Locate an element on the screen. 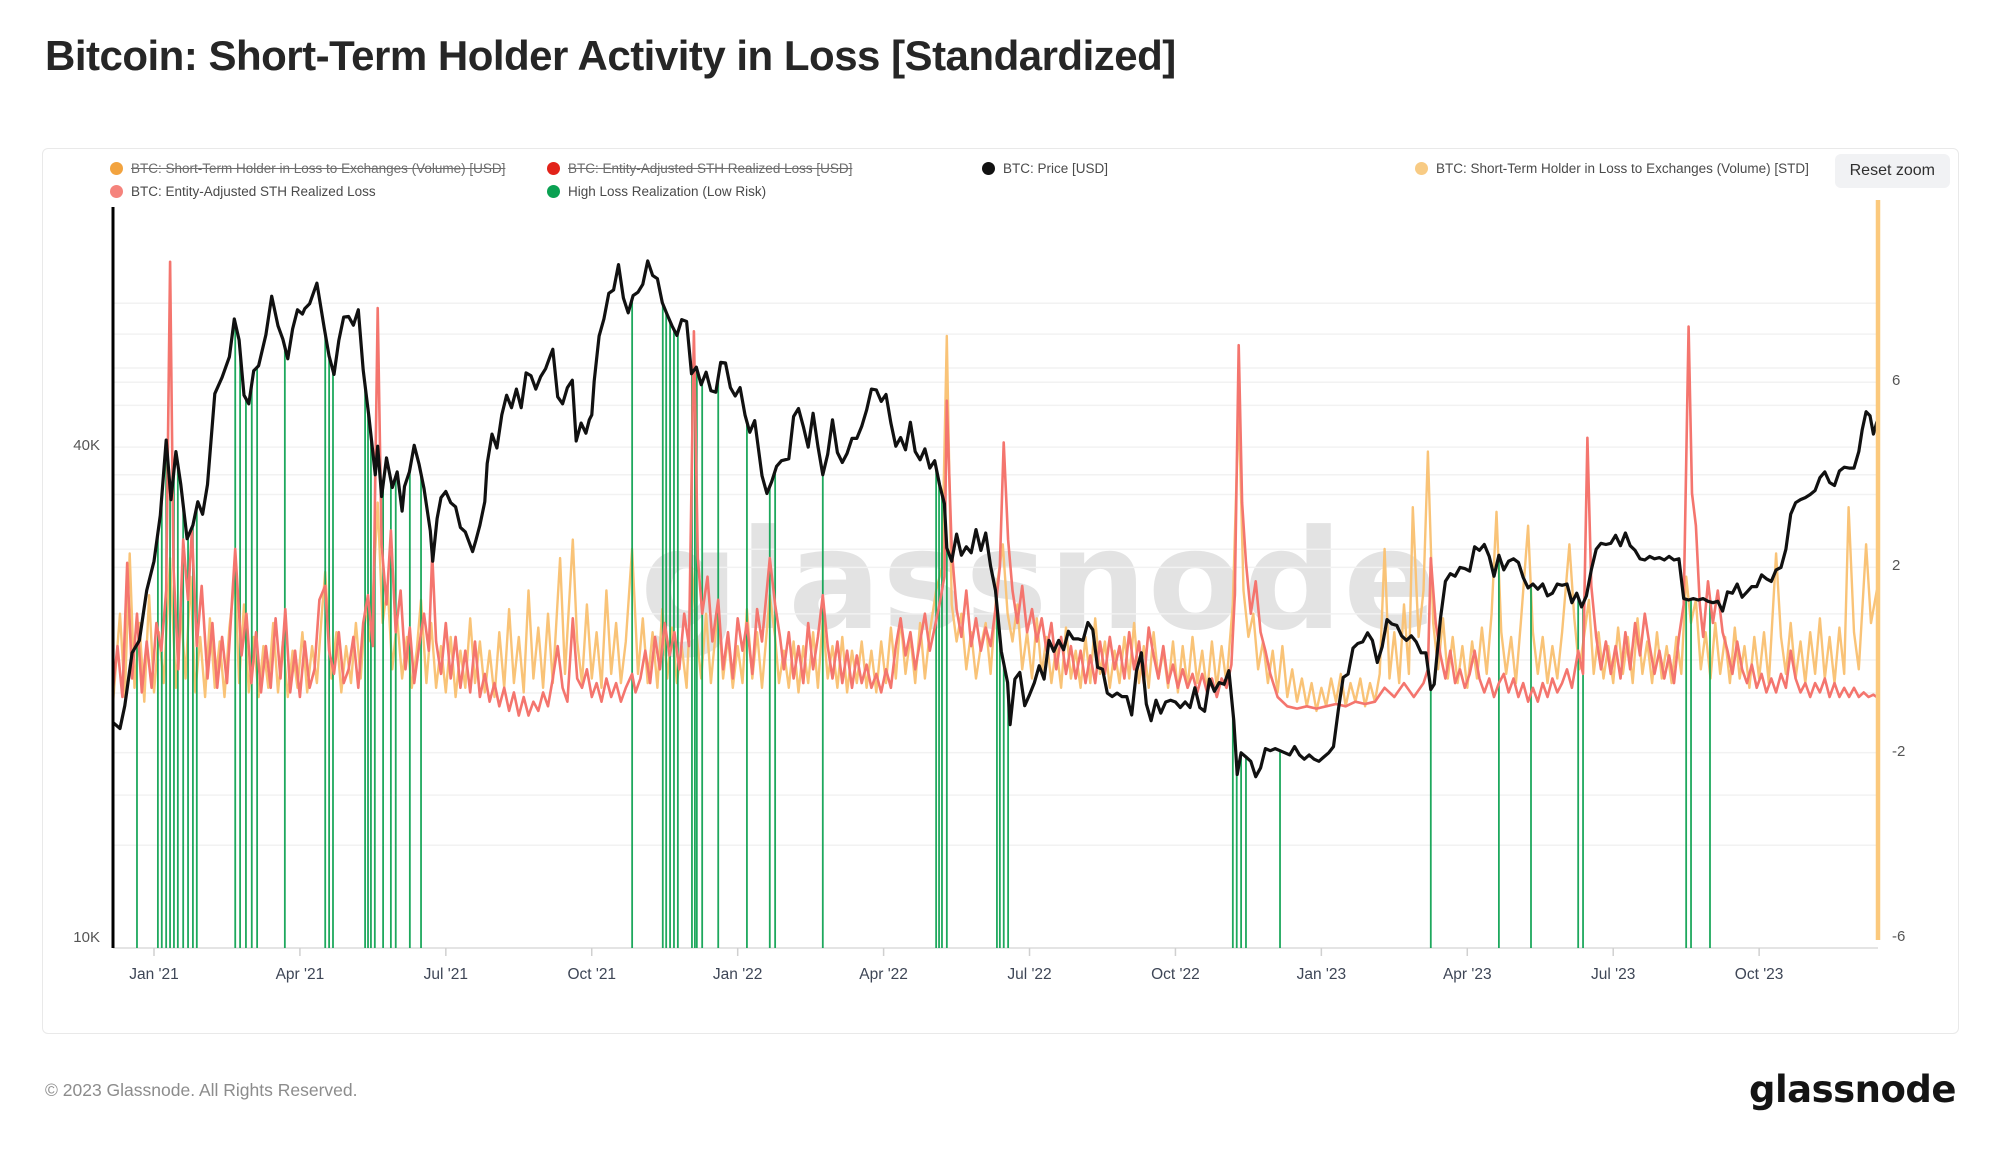 This screenshot has height=1152, width=2000. legend-item-6: High Loss Realization (Low Risk) is located at coordinates (656, 191).